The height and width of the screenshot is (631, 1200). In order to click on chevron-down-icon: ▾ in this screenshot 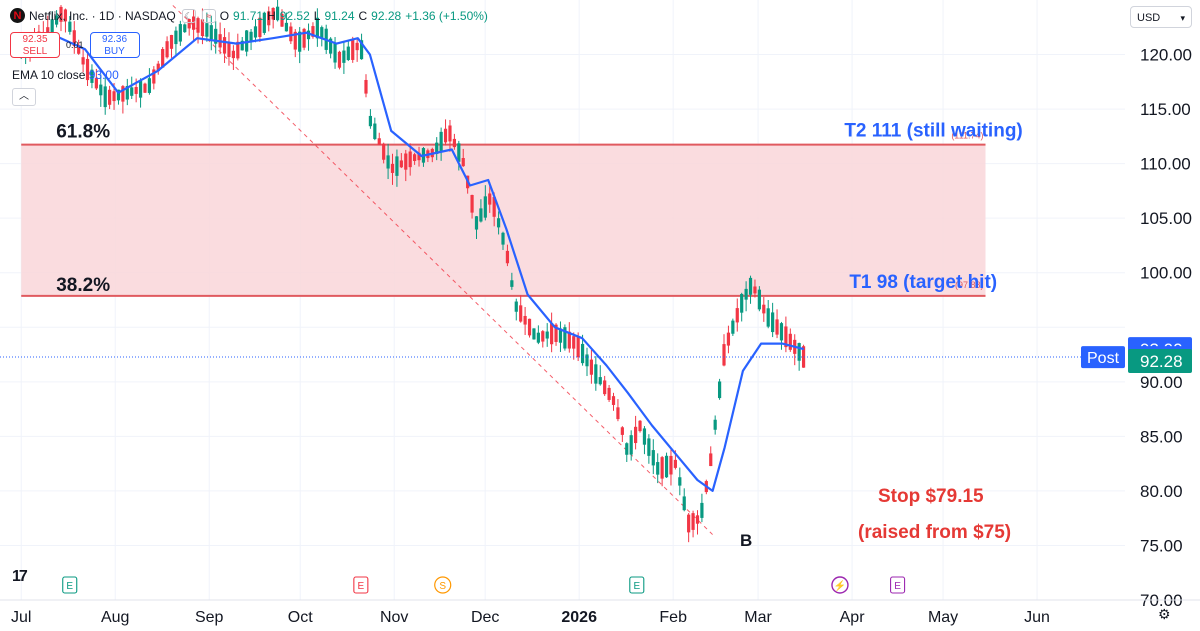, I will do `click(1182, 18)`.